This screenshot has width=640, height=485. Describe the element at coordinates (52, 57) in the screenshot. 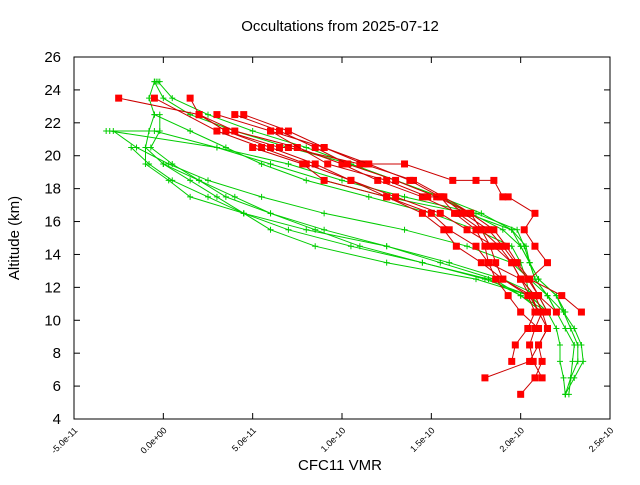

I see `y-tick-label: 26` at that location.